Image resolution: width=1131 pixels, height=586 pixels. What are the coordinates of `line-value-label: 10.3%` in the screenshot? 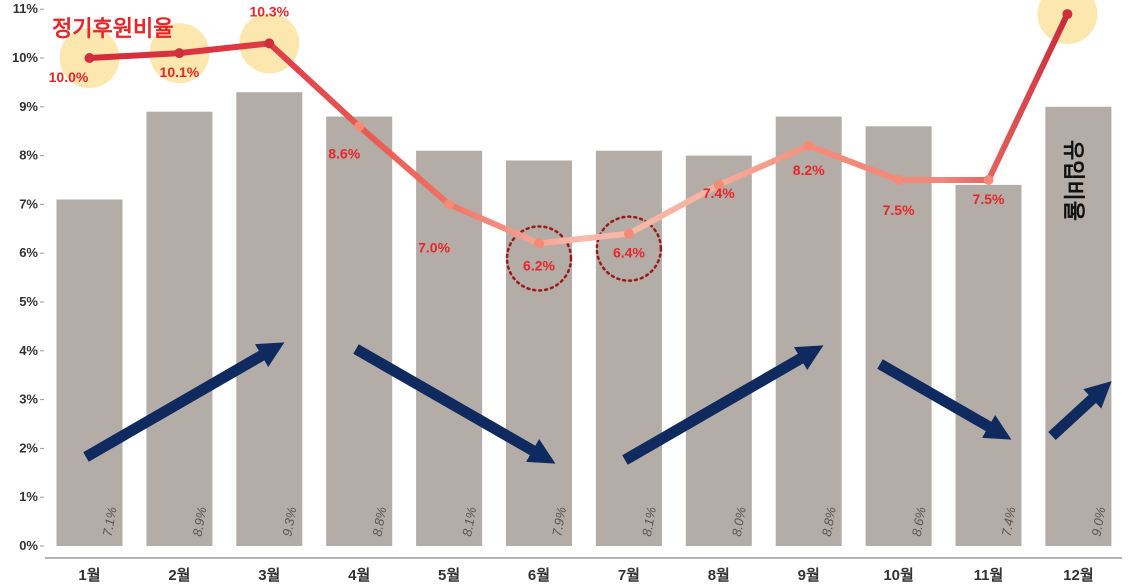 It's located at (269, 11).